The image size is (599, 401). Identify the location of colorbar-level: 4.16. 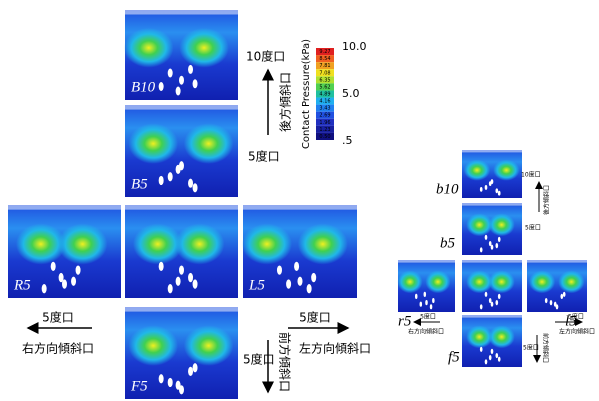
(324, 102).